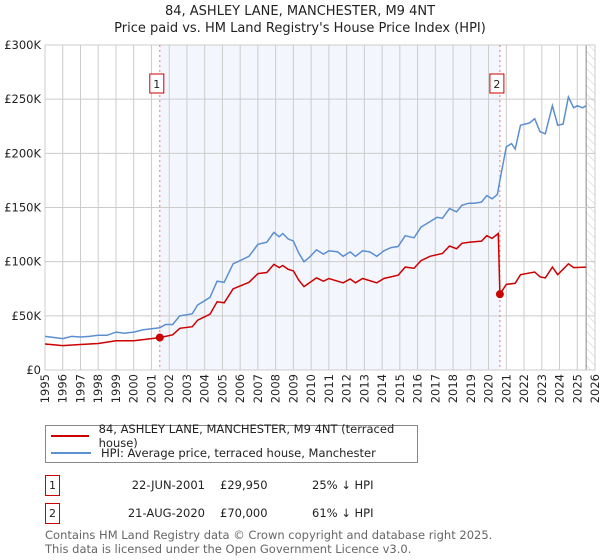 This screenshot has width=600, height=560. I want to click on x-tick-label: 2013, so click(364, 388).